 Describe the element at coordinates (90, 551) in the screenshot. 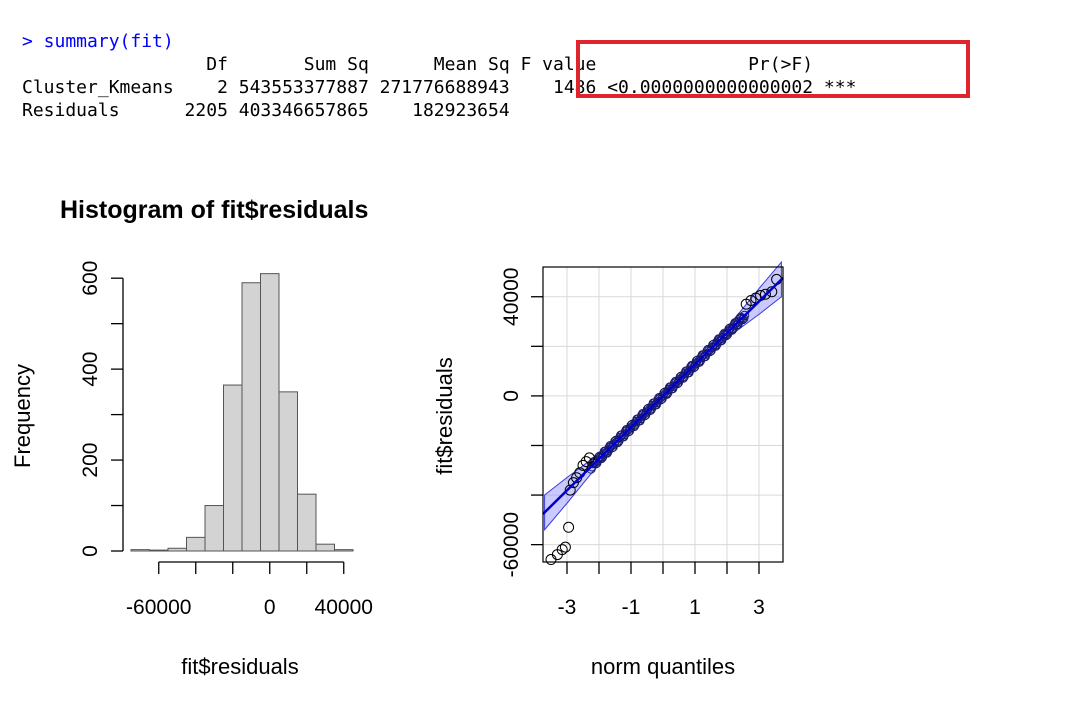

I see `histogram-y-tick-label: 0` at that location.